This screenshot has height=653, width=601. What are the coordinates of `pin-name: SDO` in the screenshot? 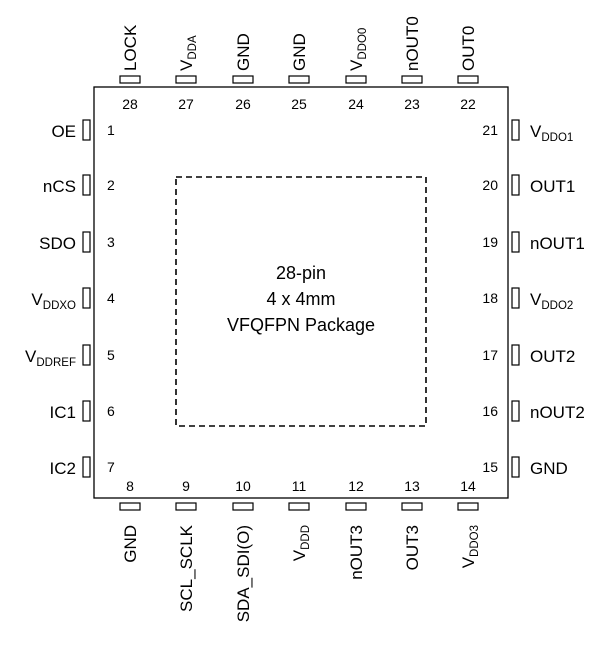 It's located at (57, 243).